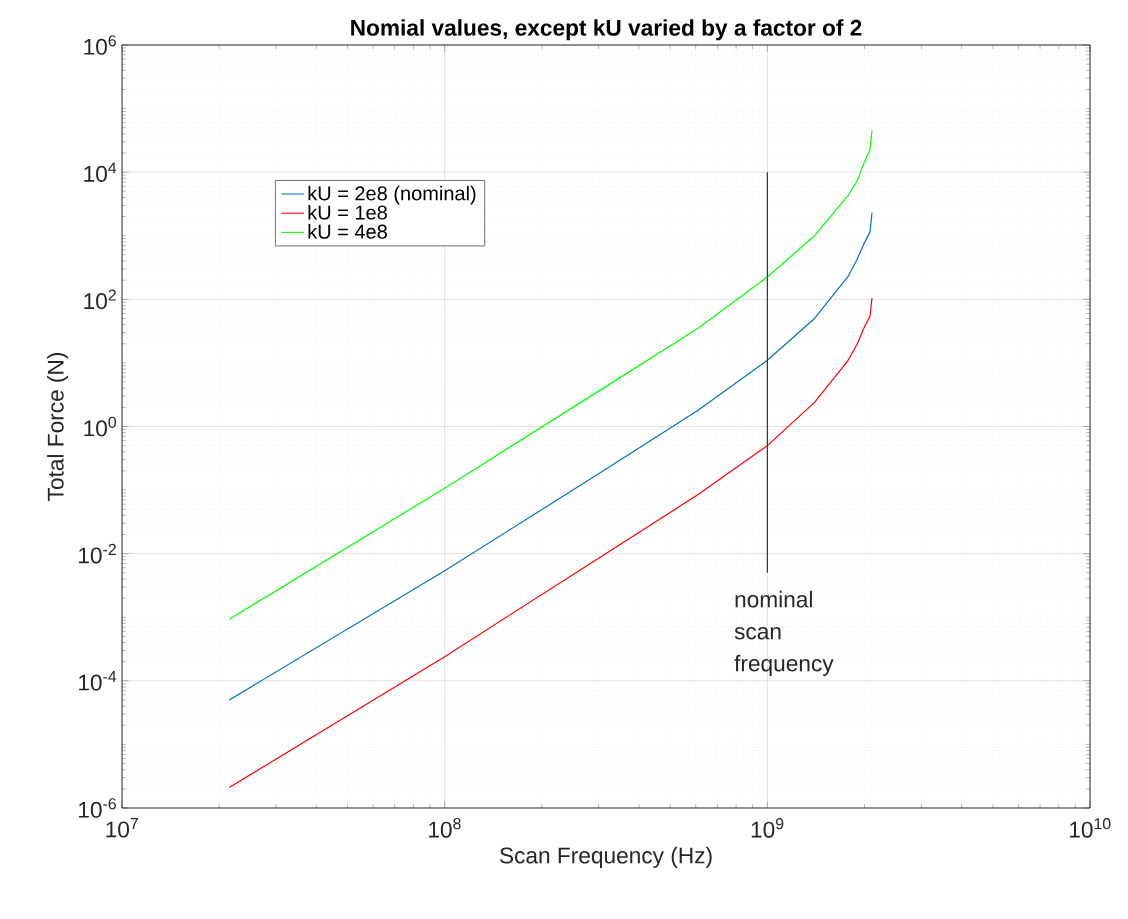 The height and width of the screenshot is (919, 1128). Describe the element at coordinates (347, 212) in the screenshot. I see `legend-label: kU = 1e8` at that location.